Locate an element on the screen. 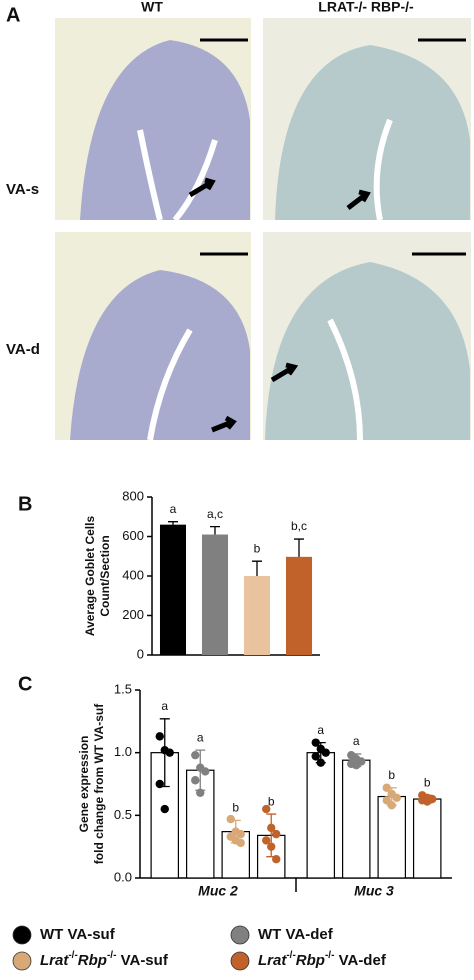  row-label: VA-d is located at coordinates (23, 349).